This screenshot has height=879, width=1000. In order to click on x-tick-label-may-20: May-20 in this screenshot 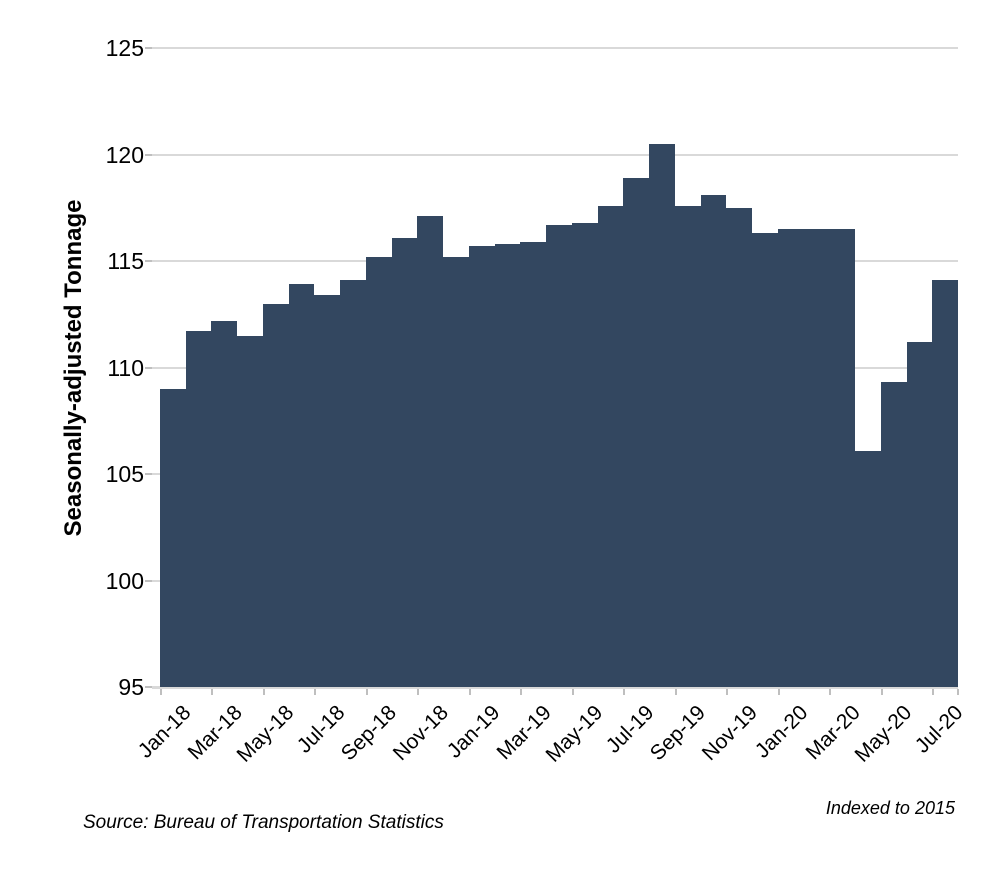, I will do `click(883, 734)`.